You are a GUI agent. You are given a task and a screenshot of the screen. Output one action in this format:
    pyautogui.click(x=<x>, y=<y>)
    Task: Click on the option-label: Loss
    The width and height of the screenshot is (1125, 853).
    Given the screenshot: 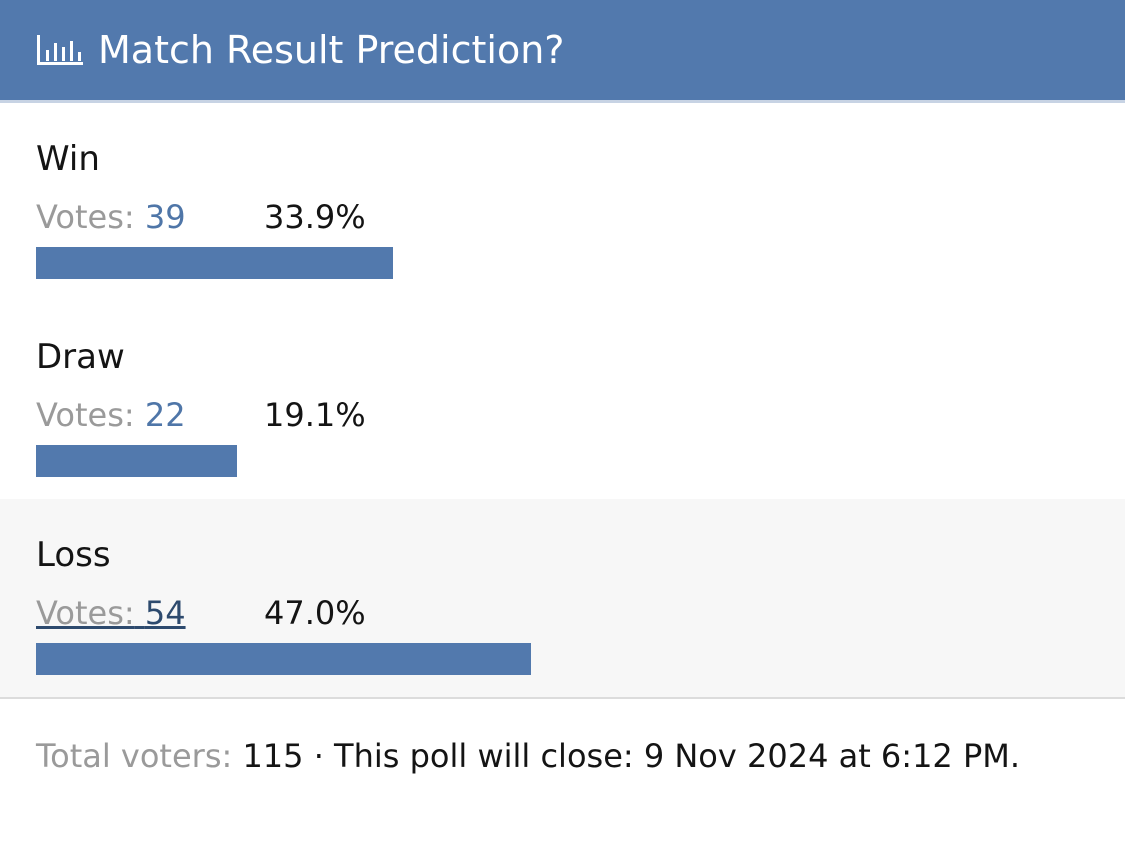 What is the action you would take?
    pyautogui.click(x=73, y=555)
    